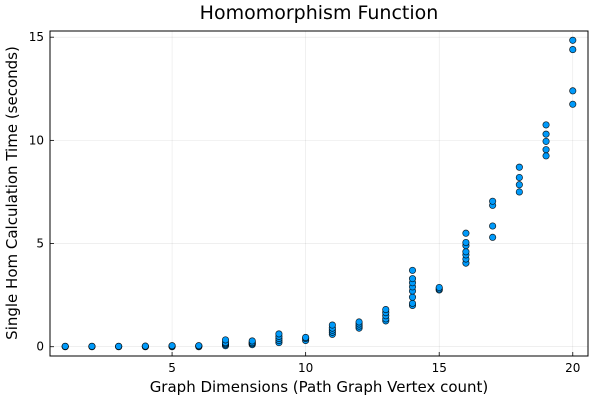 This screenshot has height=400, width=600. Describe the element at coordinates (319, 13) in the screenshot. I see `chart-title: Homomorphism Function` at that location.